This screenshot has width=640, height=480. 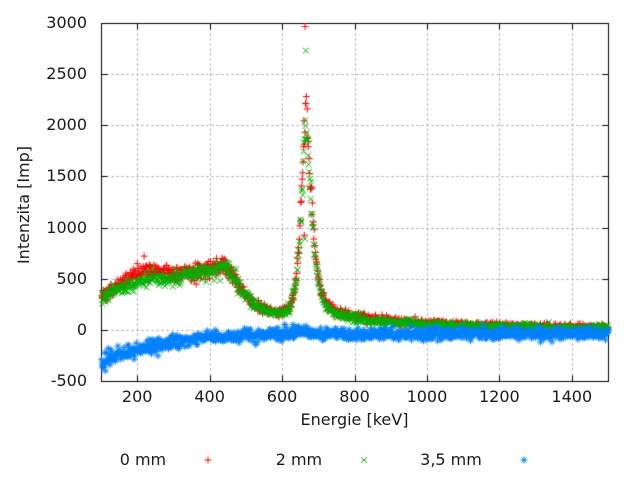 What do you see at coordinates (523, 459) in the screenshot?
I see `asterisk-marker-icon` at bounding box center [523, 459].